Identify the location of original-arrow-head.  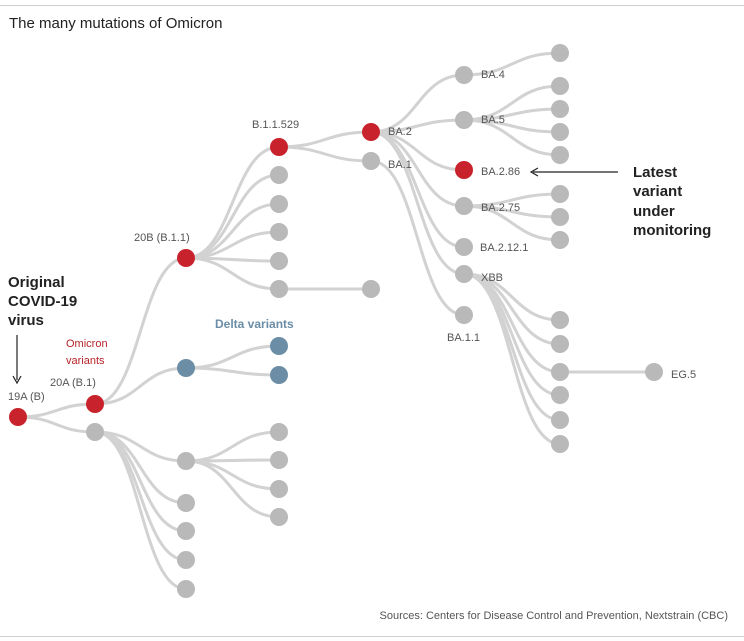
(17, 380).